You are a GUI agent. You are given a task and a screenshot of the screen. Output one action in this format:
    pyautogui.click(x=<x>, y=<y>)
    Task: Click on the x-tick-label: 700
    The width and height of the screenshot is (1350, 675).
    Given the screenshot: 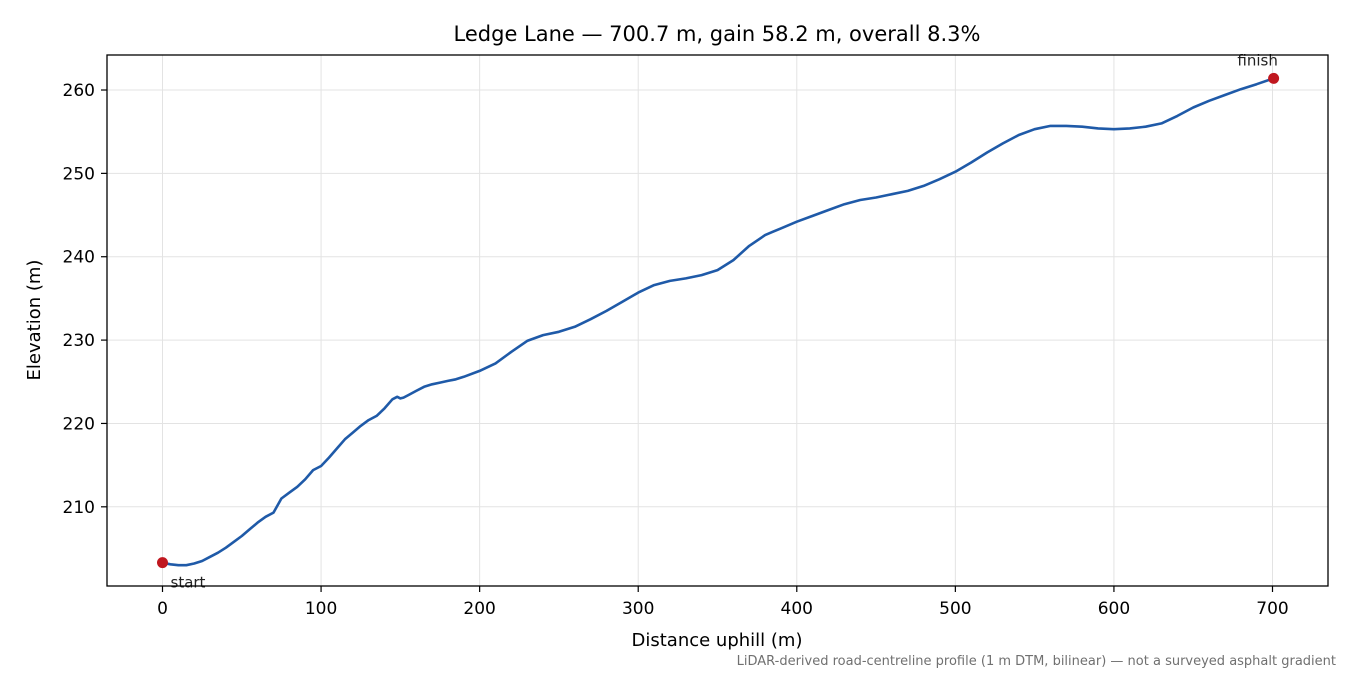 What is the action you would take?
    pyautogui.click(x=1272, y=609)
    